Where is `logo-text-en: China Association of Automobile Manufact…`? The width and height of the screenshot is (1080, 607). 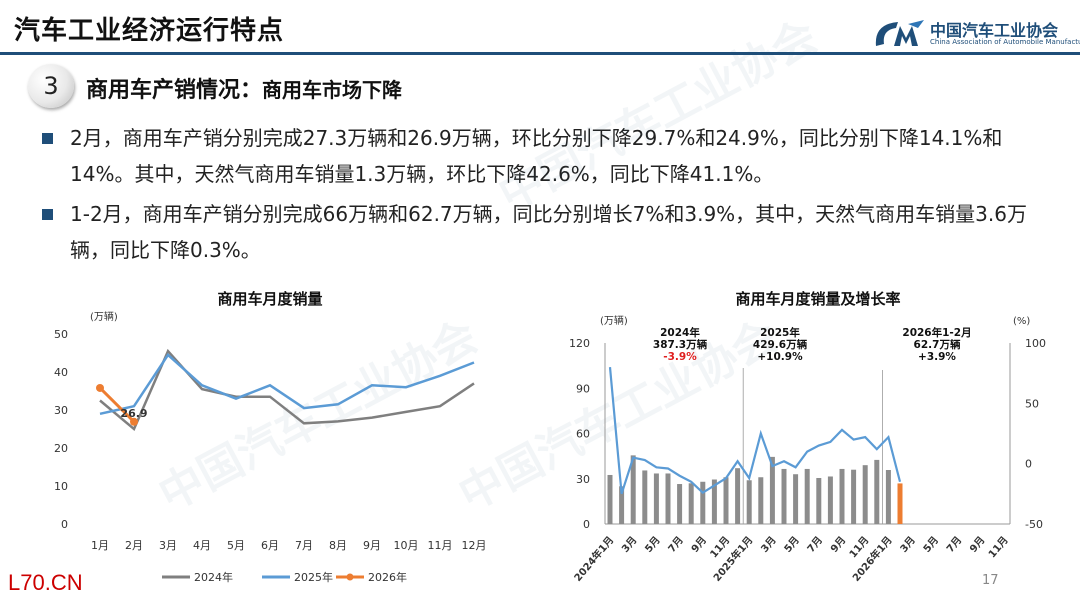
logo-text-en: China Association of Automobile Manufact… is located at coordinates (1005, 42).